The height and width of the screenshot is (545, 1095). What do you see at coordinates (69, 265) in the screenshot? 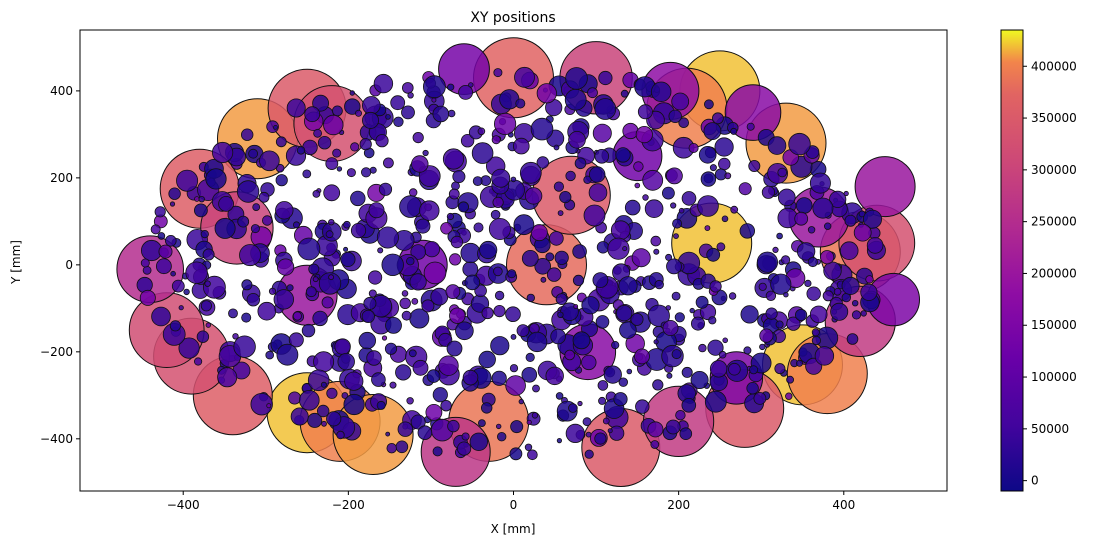
I see `y-tick-label: 0` at bounding box center [69, 265].